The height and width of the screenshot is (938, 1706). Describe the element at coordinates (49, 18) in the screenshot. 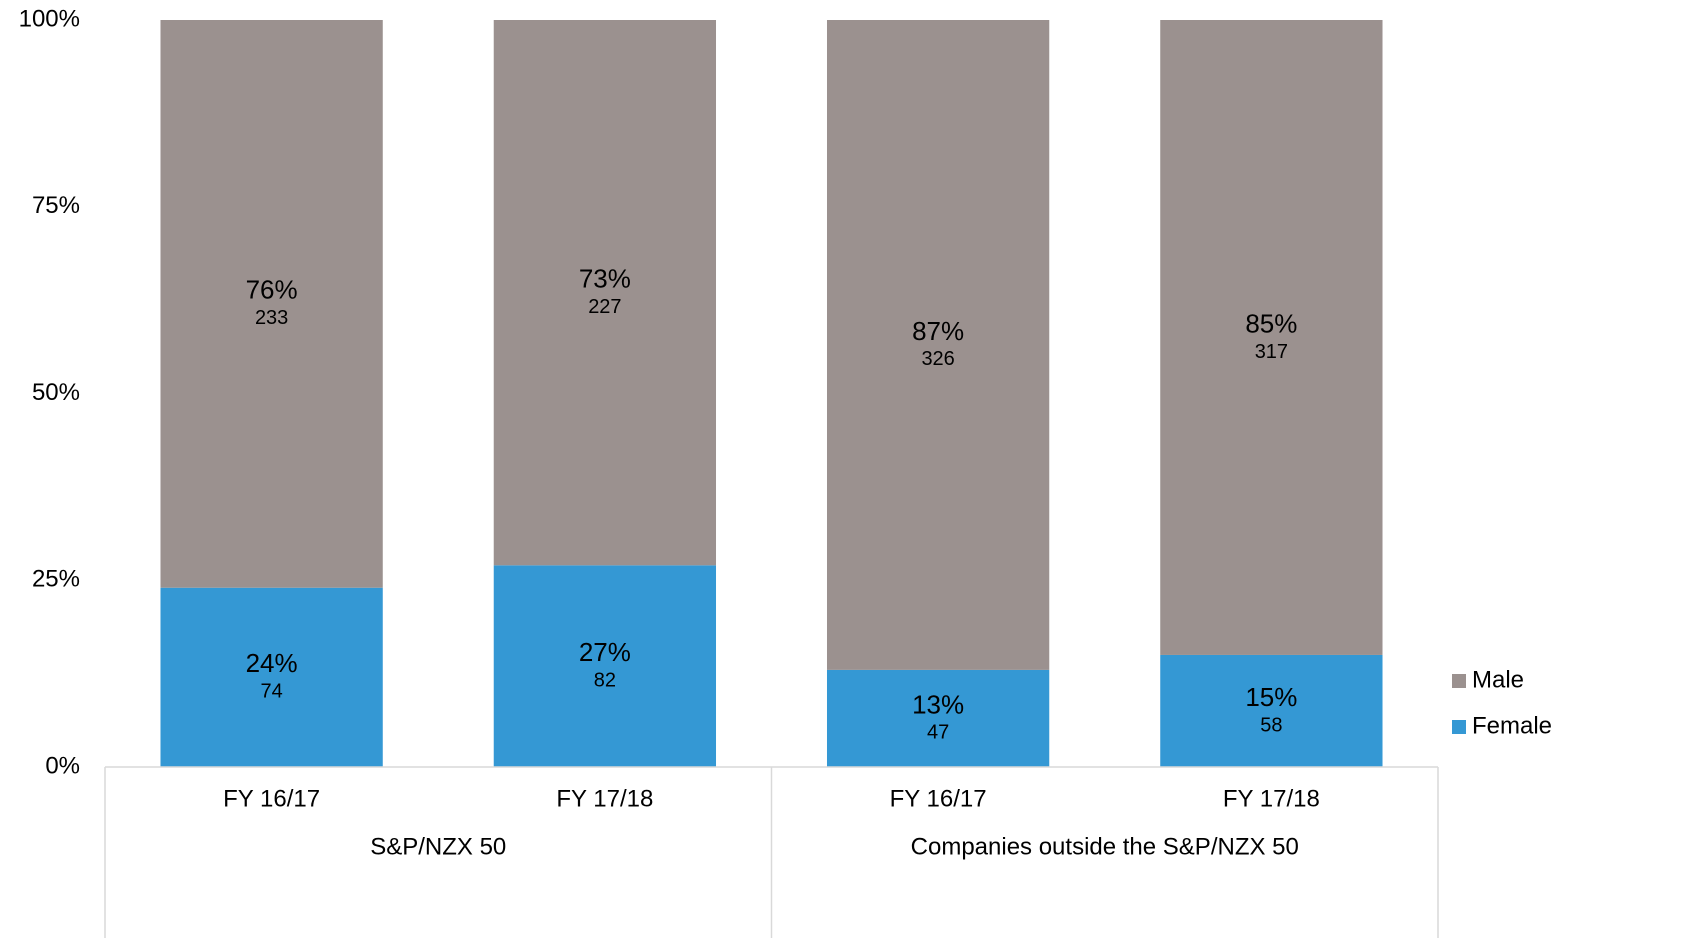

I see `y-tick-label: 100%` at that location.